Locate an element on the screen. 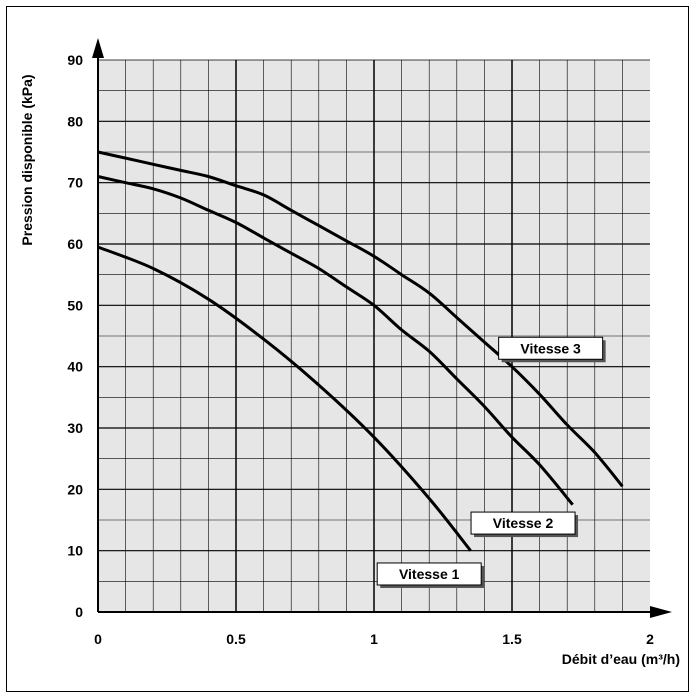  series-label-text: Vitesse 2 is located at coordinates (523, 523).